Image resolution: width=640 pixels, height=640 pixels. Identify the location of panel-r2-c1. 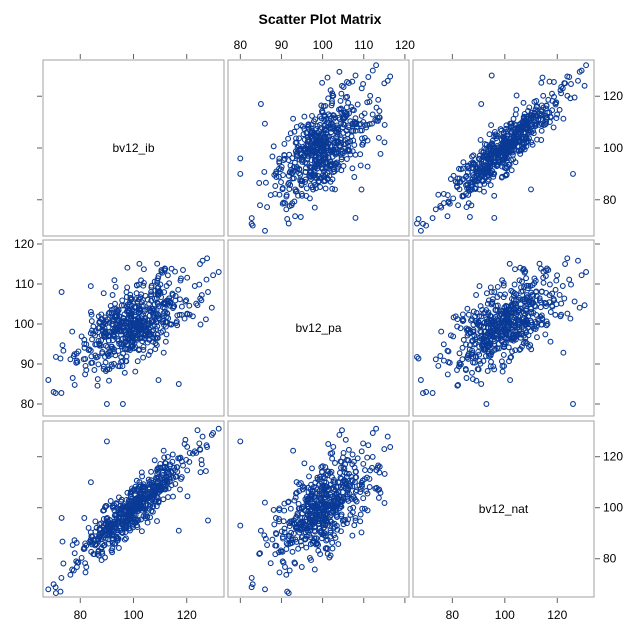
(318, 509).